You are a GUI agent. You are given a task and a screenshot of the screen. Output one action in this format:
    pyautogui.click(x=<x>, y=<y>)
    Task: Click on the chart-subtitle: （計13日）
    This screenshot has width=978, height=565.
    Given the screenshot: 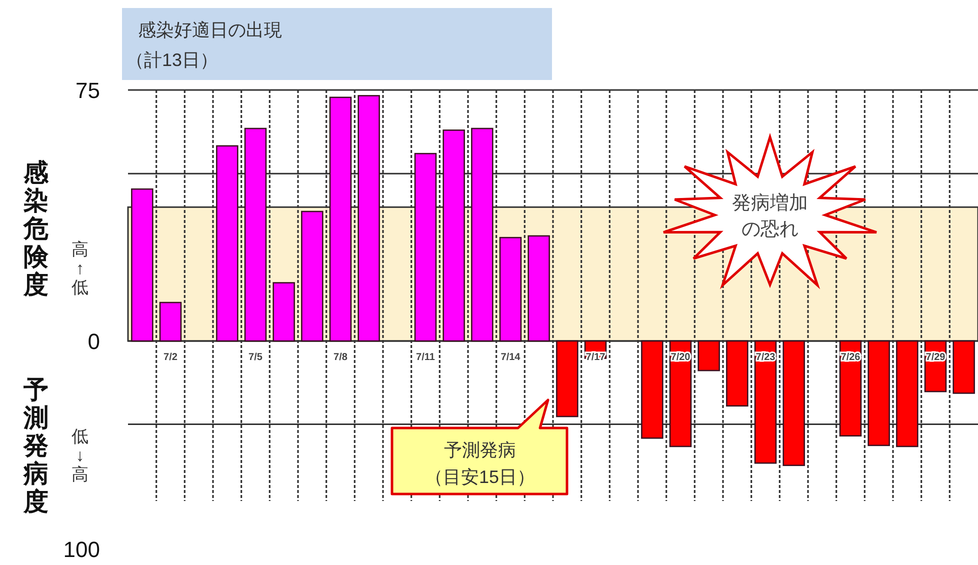 What is the action you would take?
    pyautogui.click(x=172, y=60)
    